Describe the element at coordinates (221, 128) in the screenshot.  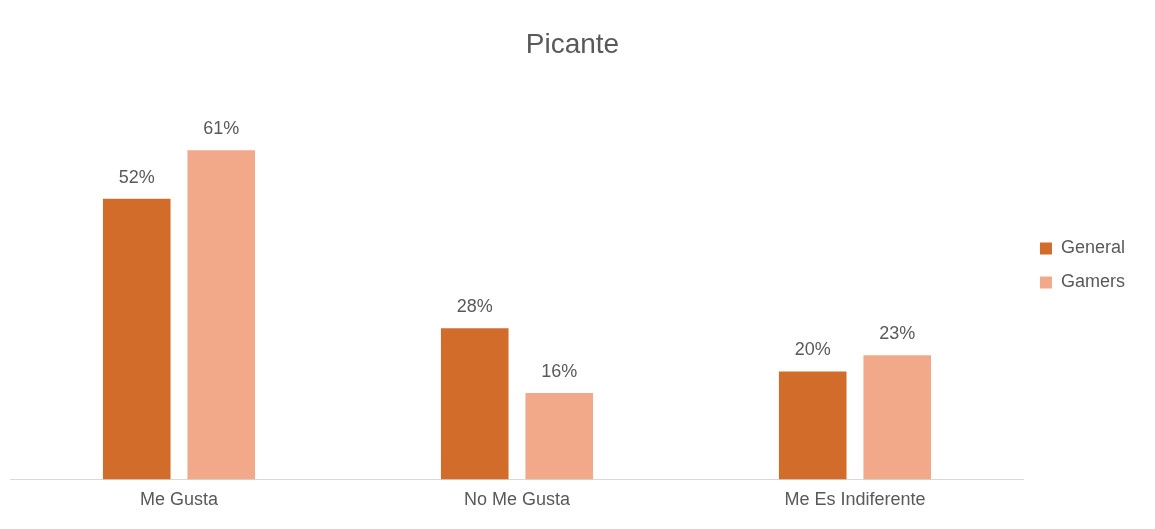
I see `data-label: 61%` at that location.